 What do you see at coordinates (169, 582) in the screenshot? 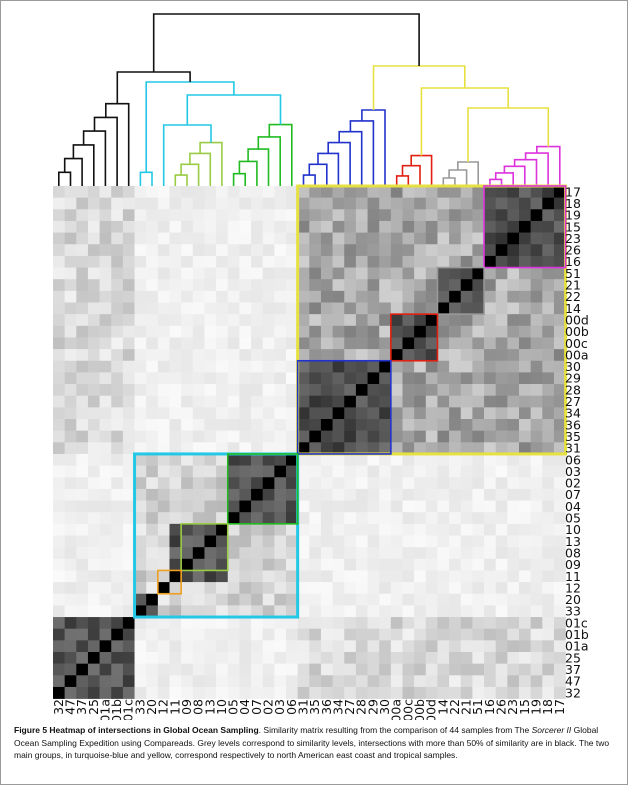
I see `box-orange` at bounding box center [169, 582].